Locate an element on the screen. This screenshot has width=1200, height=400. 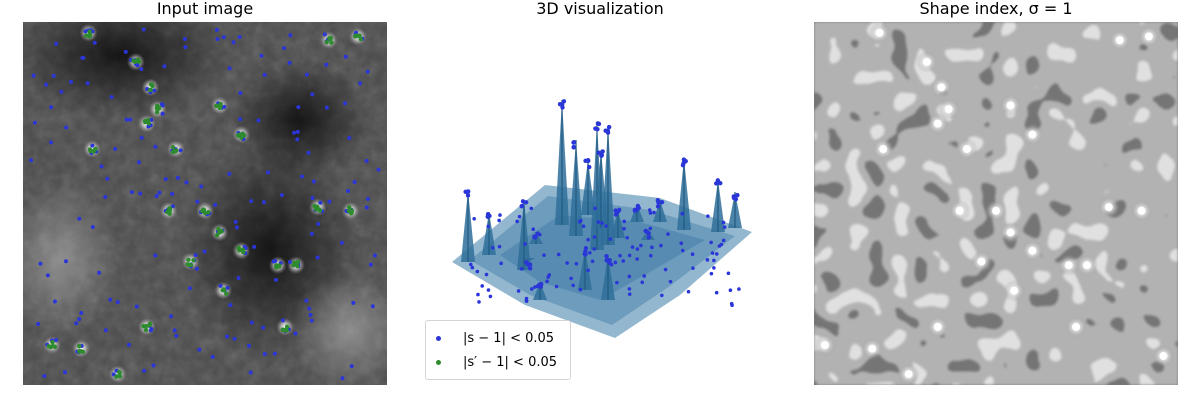
light-region is located at coordinates (71, 260).